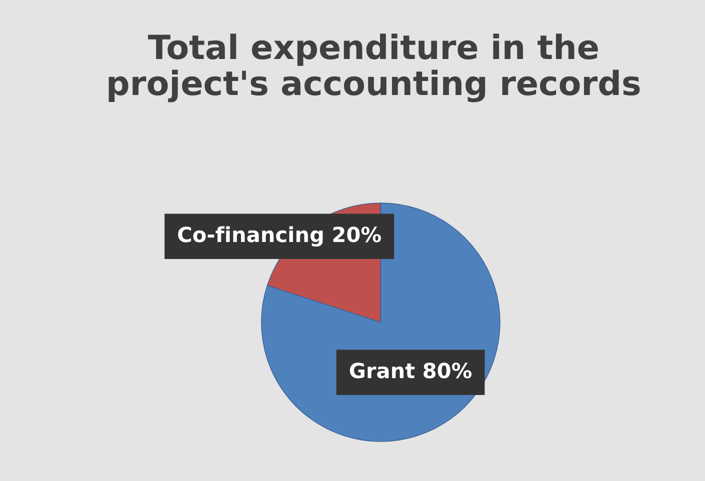 The image size is (705, 481). I want to click on chart-title: Total expenditure in the project's accounting records, so click(374, 68).